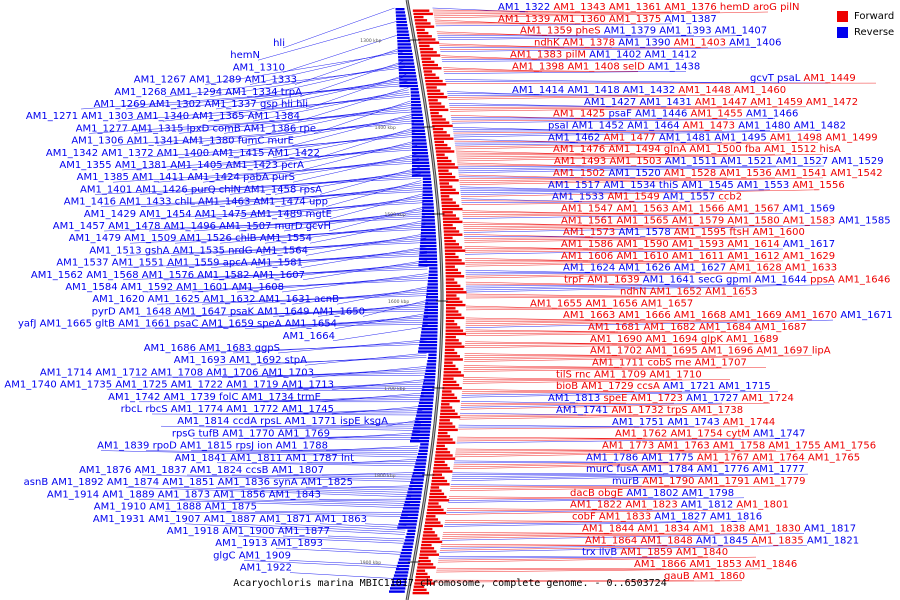 The image size is (900, 600). Describe the element at coordinates (609, 493) in the screenshot. I see `gene-label: obgE` at that location.